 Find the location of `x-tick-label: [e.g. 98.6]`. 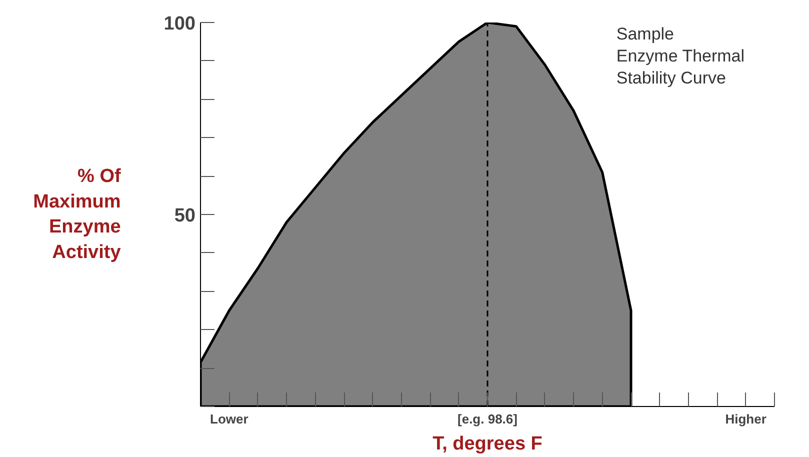

x-tick-label: [e.g. 98.6] is located at coordinates (488, 419).